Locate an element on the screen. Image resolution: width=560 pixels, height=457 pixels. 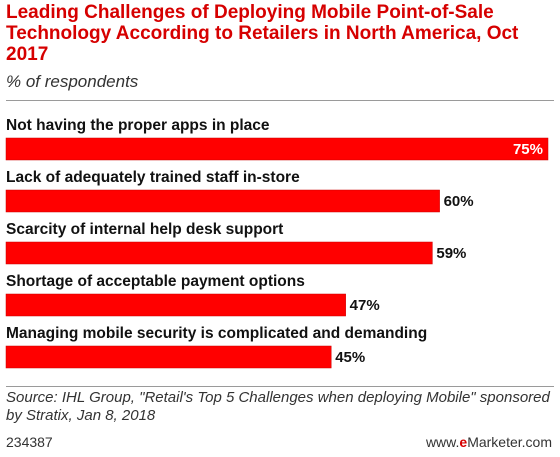
brand-link: www.eMarketer.com is located at coordinates (489, 442).